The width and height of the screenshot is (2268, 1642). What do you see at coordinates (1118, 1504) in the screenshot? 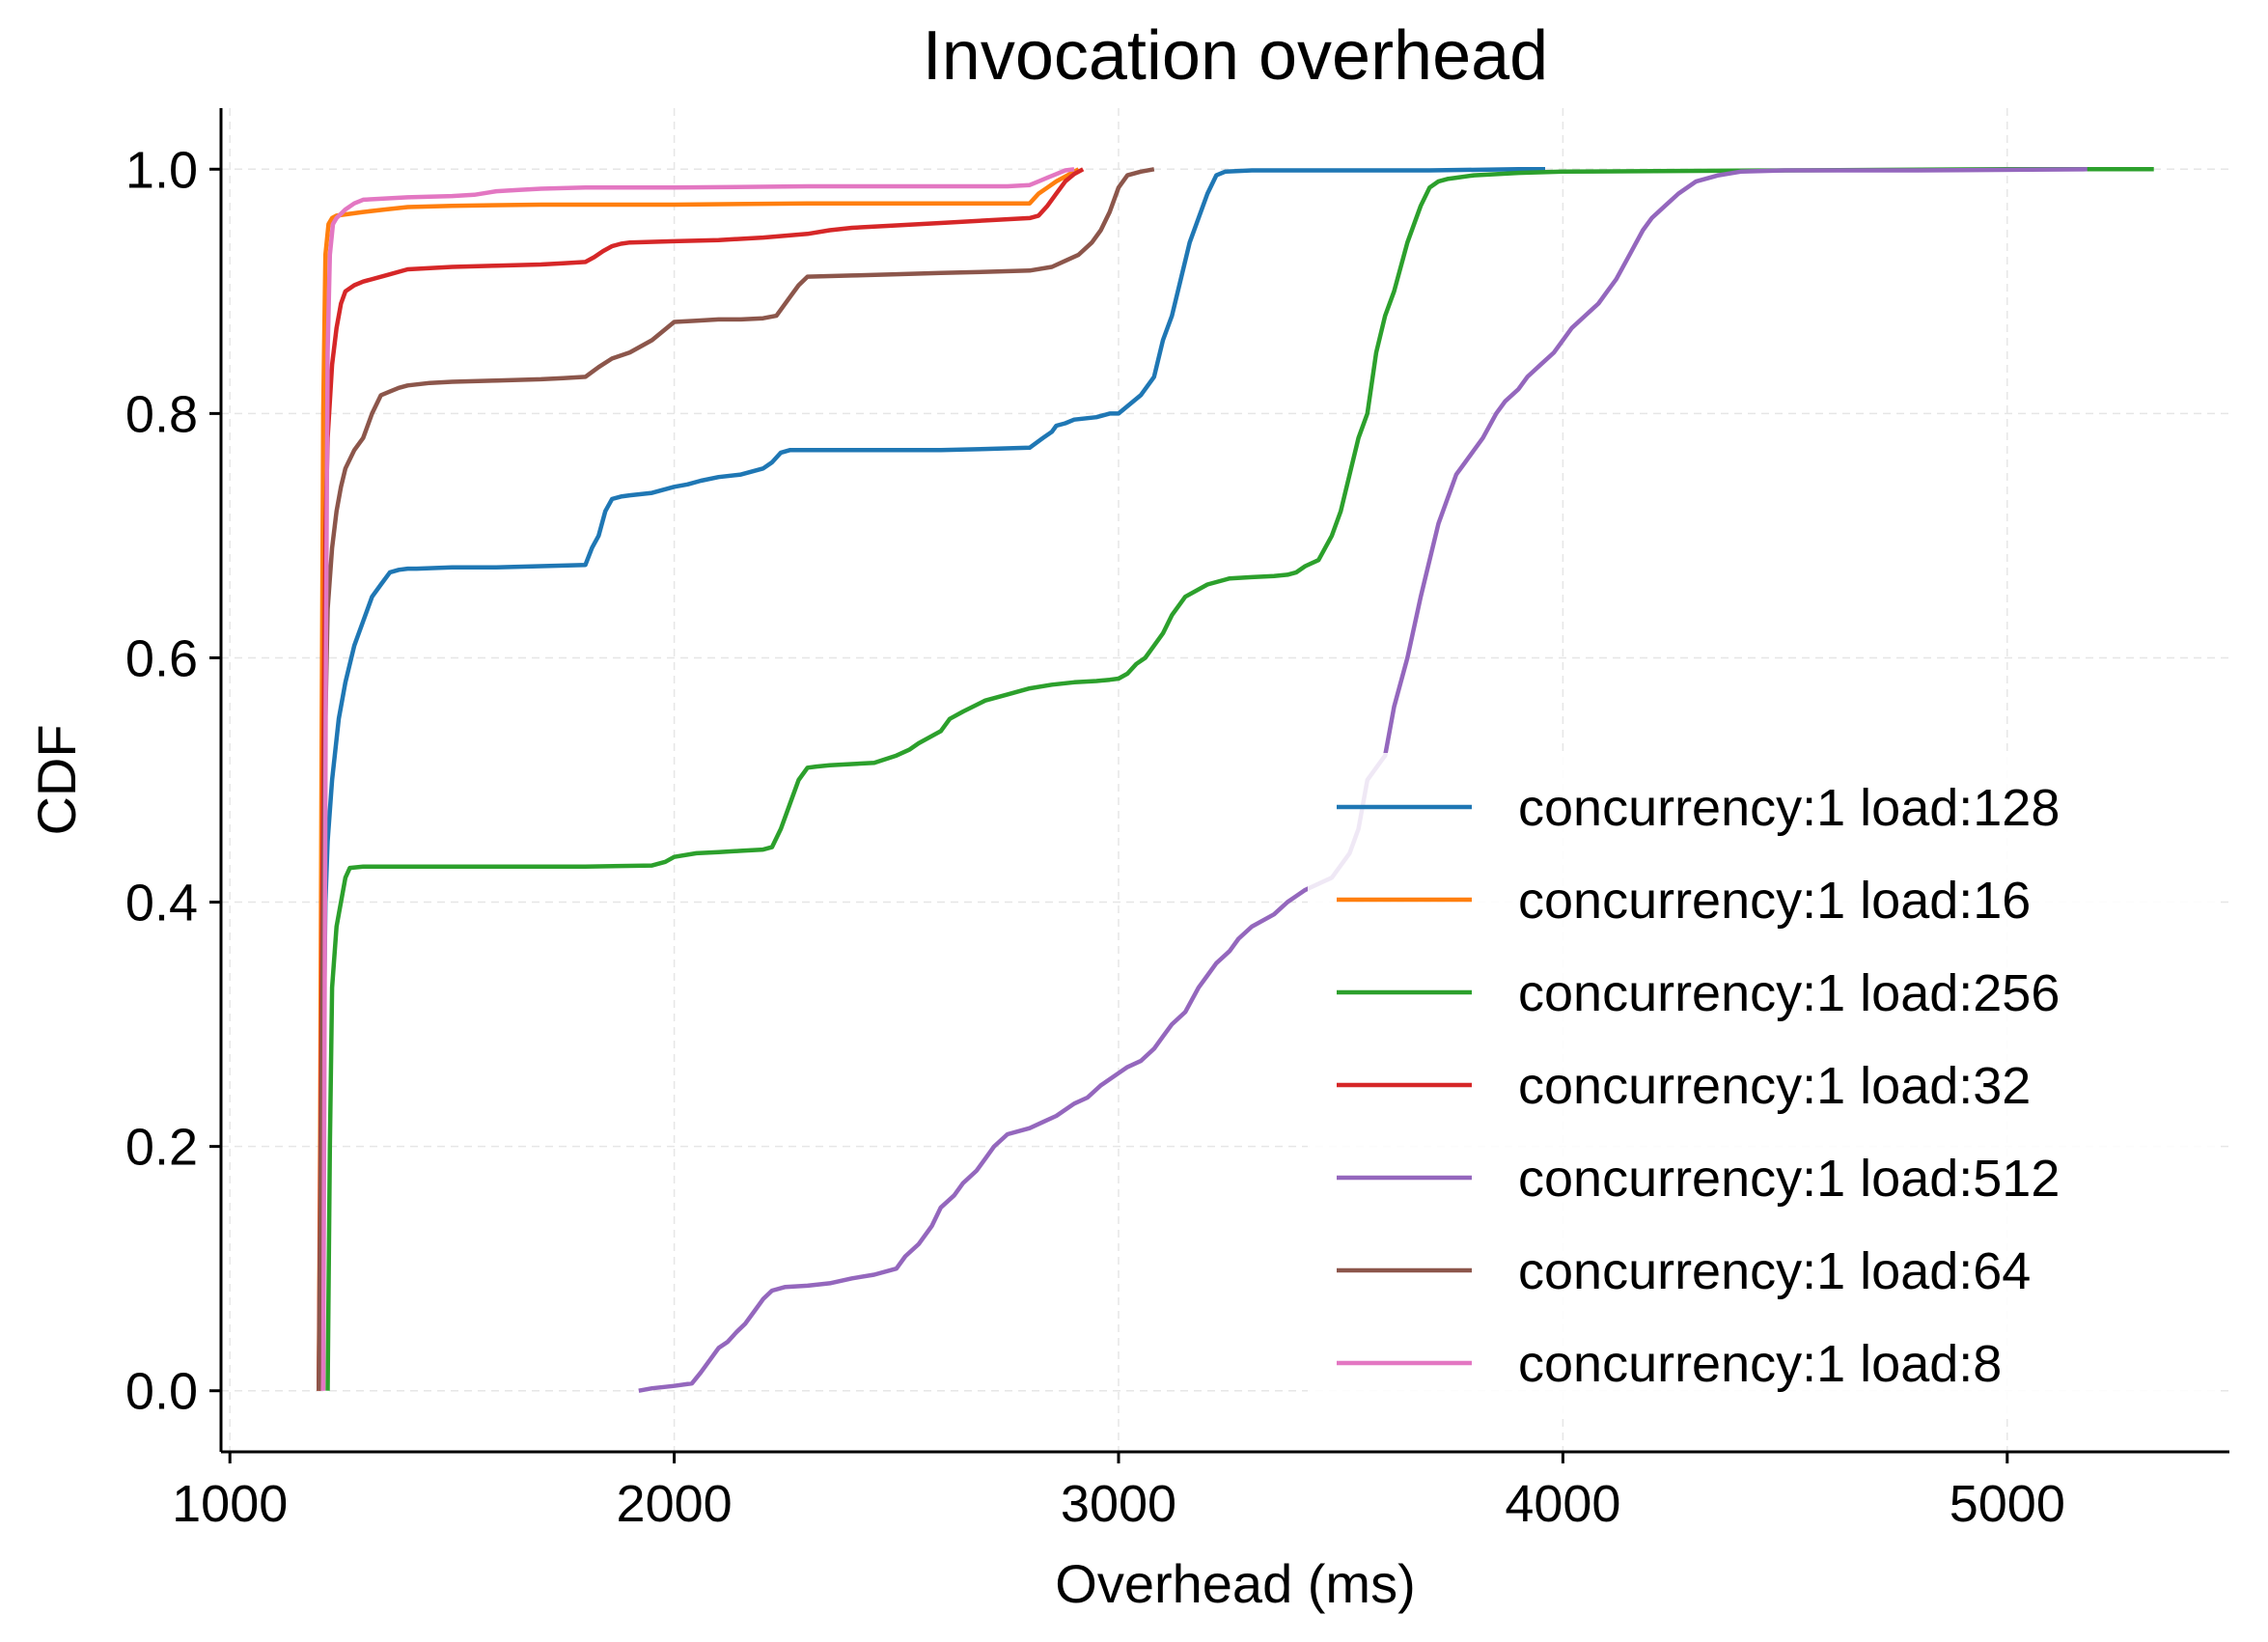
I see `x-tick-label: 3000` at bounding box center [1118, 1504].